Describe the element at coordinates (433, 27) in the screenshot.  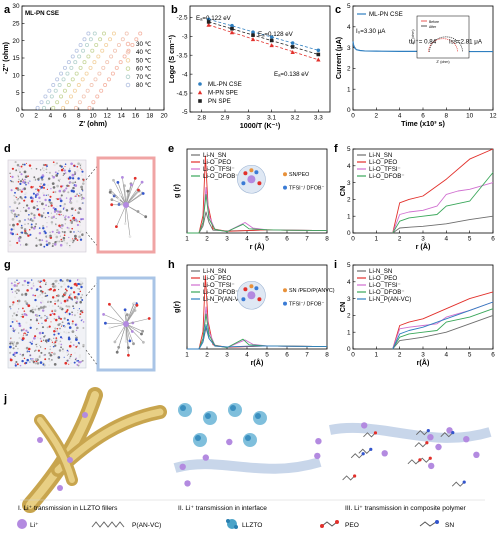
I see `inset-legend-entry: After` at that location.